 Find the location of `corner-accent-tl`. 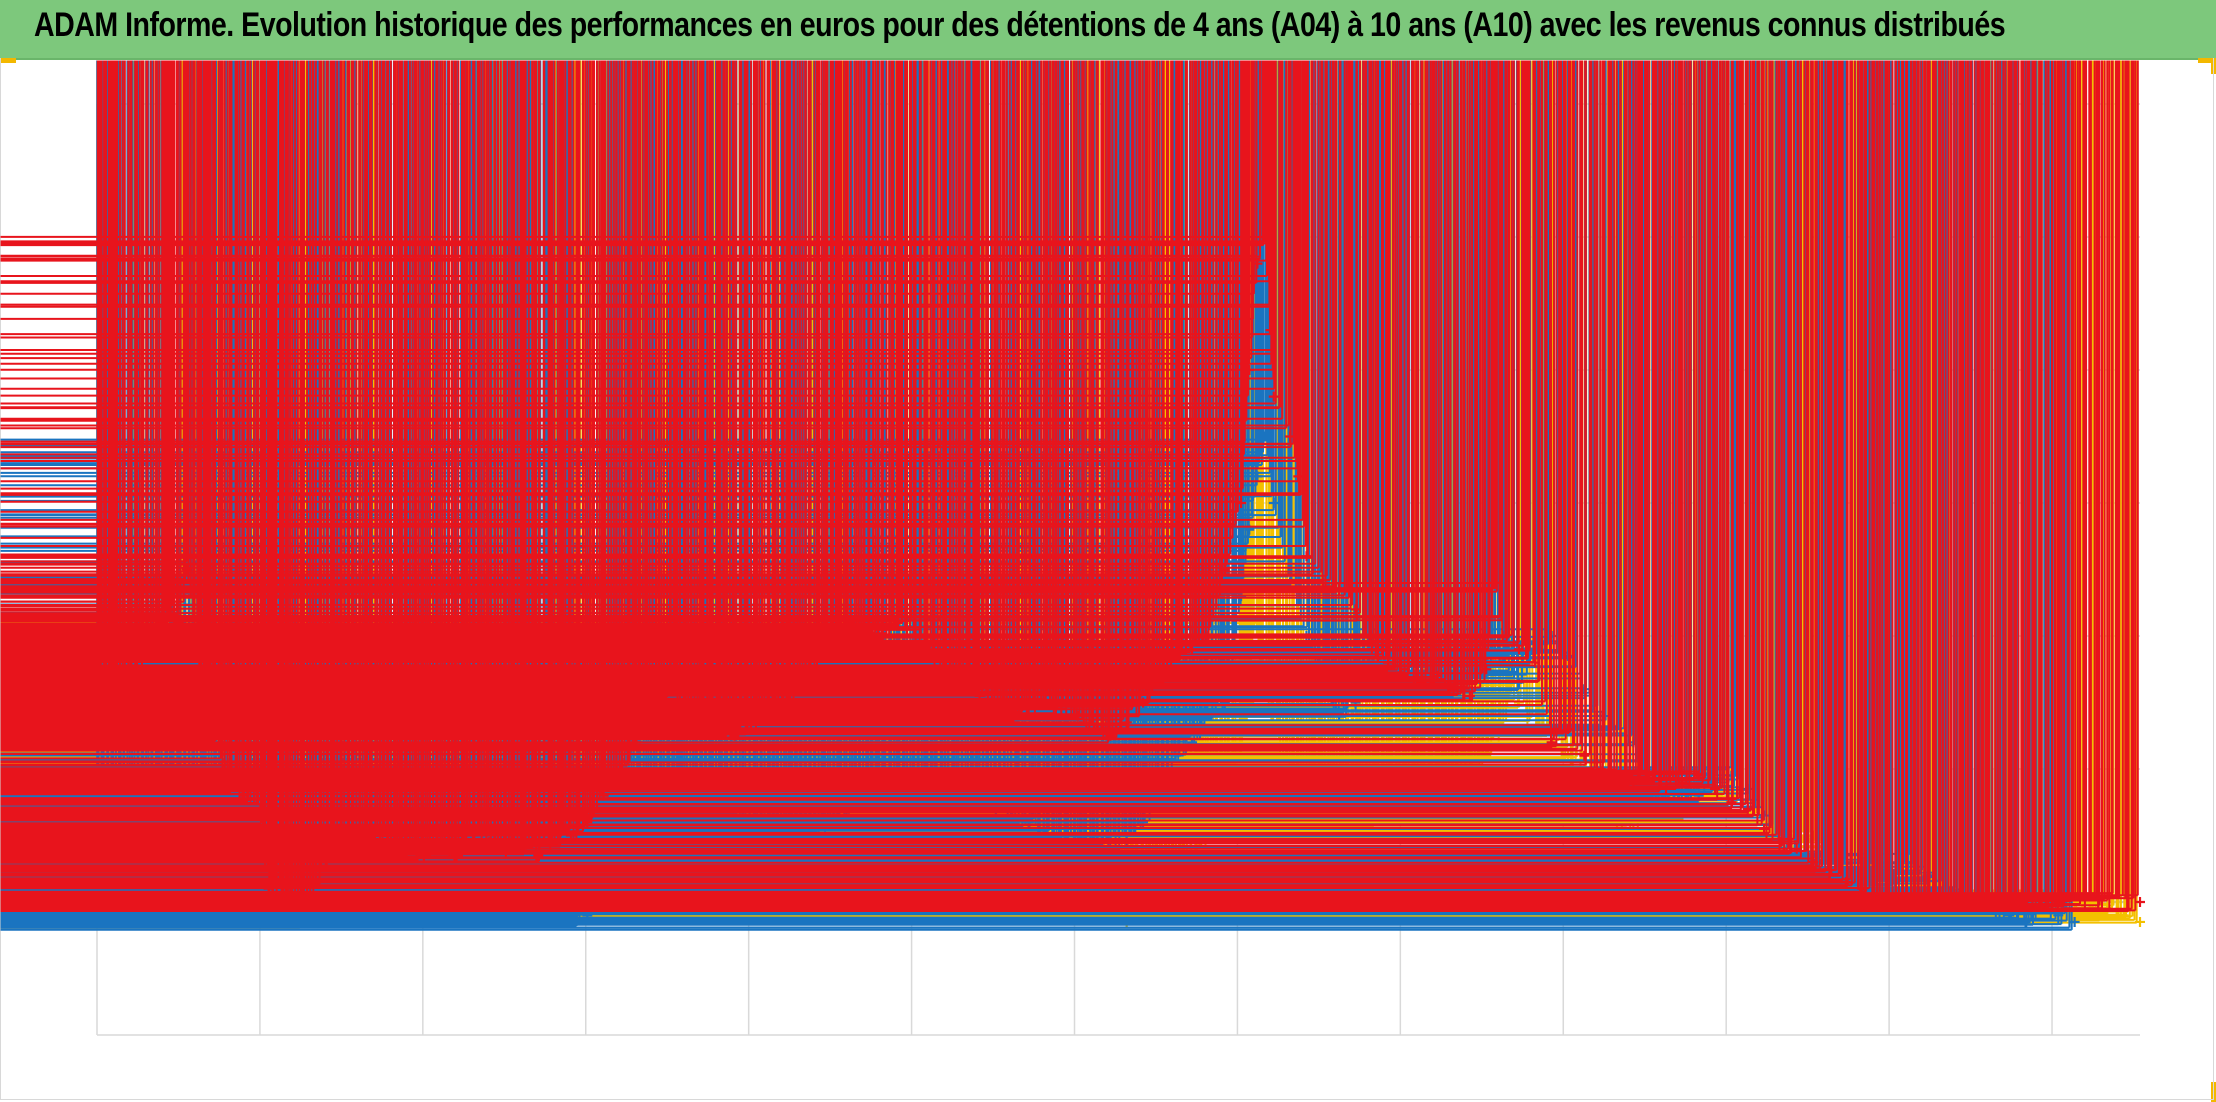

corner-accent-tl is located at coordinates (8, 60).